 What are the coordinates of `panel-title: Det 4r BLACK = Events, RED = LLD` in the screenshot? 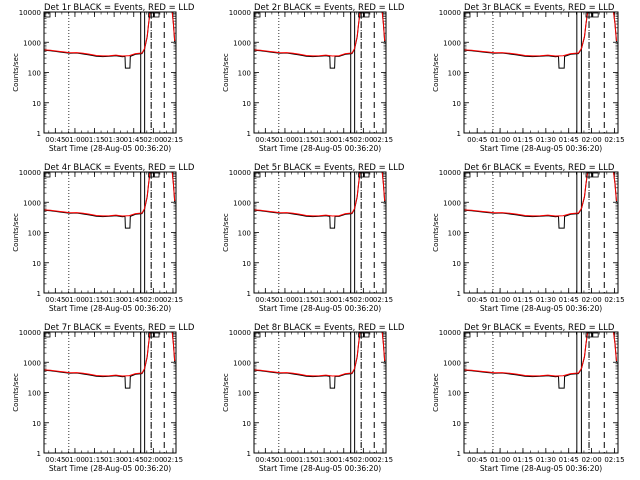 It's located at (119, 168).